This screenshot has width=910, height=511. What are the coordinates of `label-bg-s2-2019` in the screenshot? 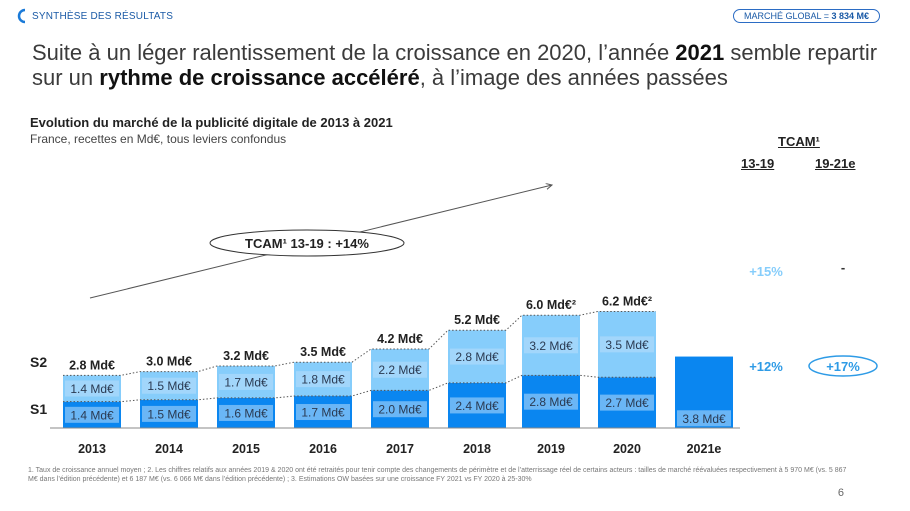 It's located at (551, 345).